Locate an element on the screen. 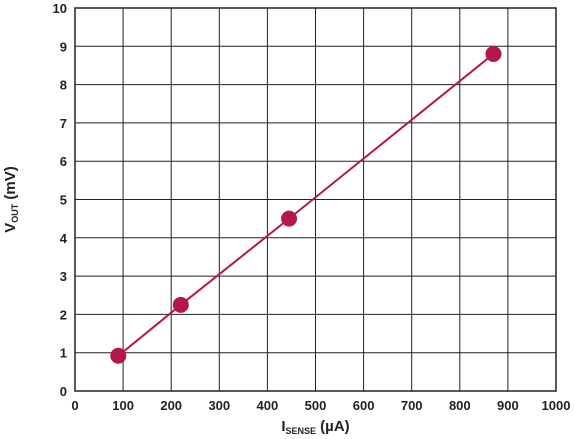 The height and width of the screenshot is (439, 575). y-axis-label-main: V is located at coordinates (10, 228).